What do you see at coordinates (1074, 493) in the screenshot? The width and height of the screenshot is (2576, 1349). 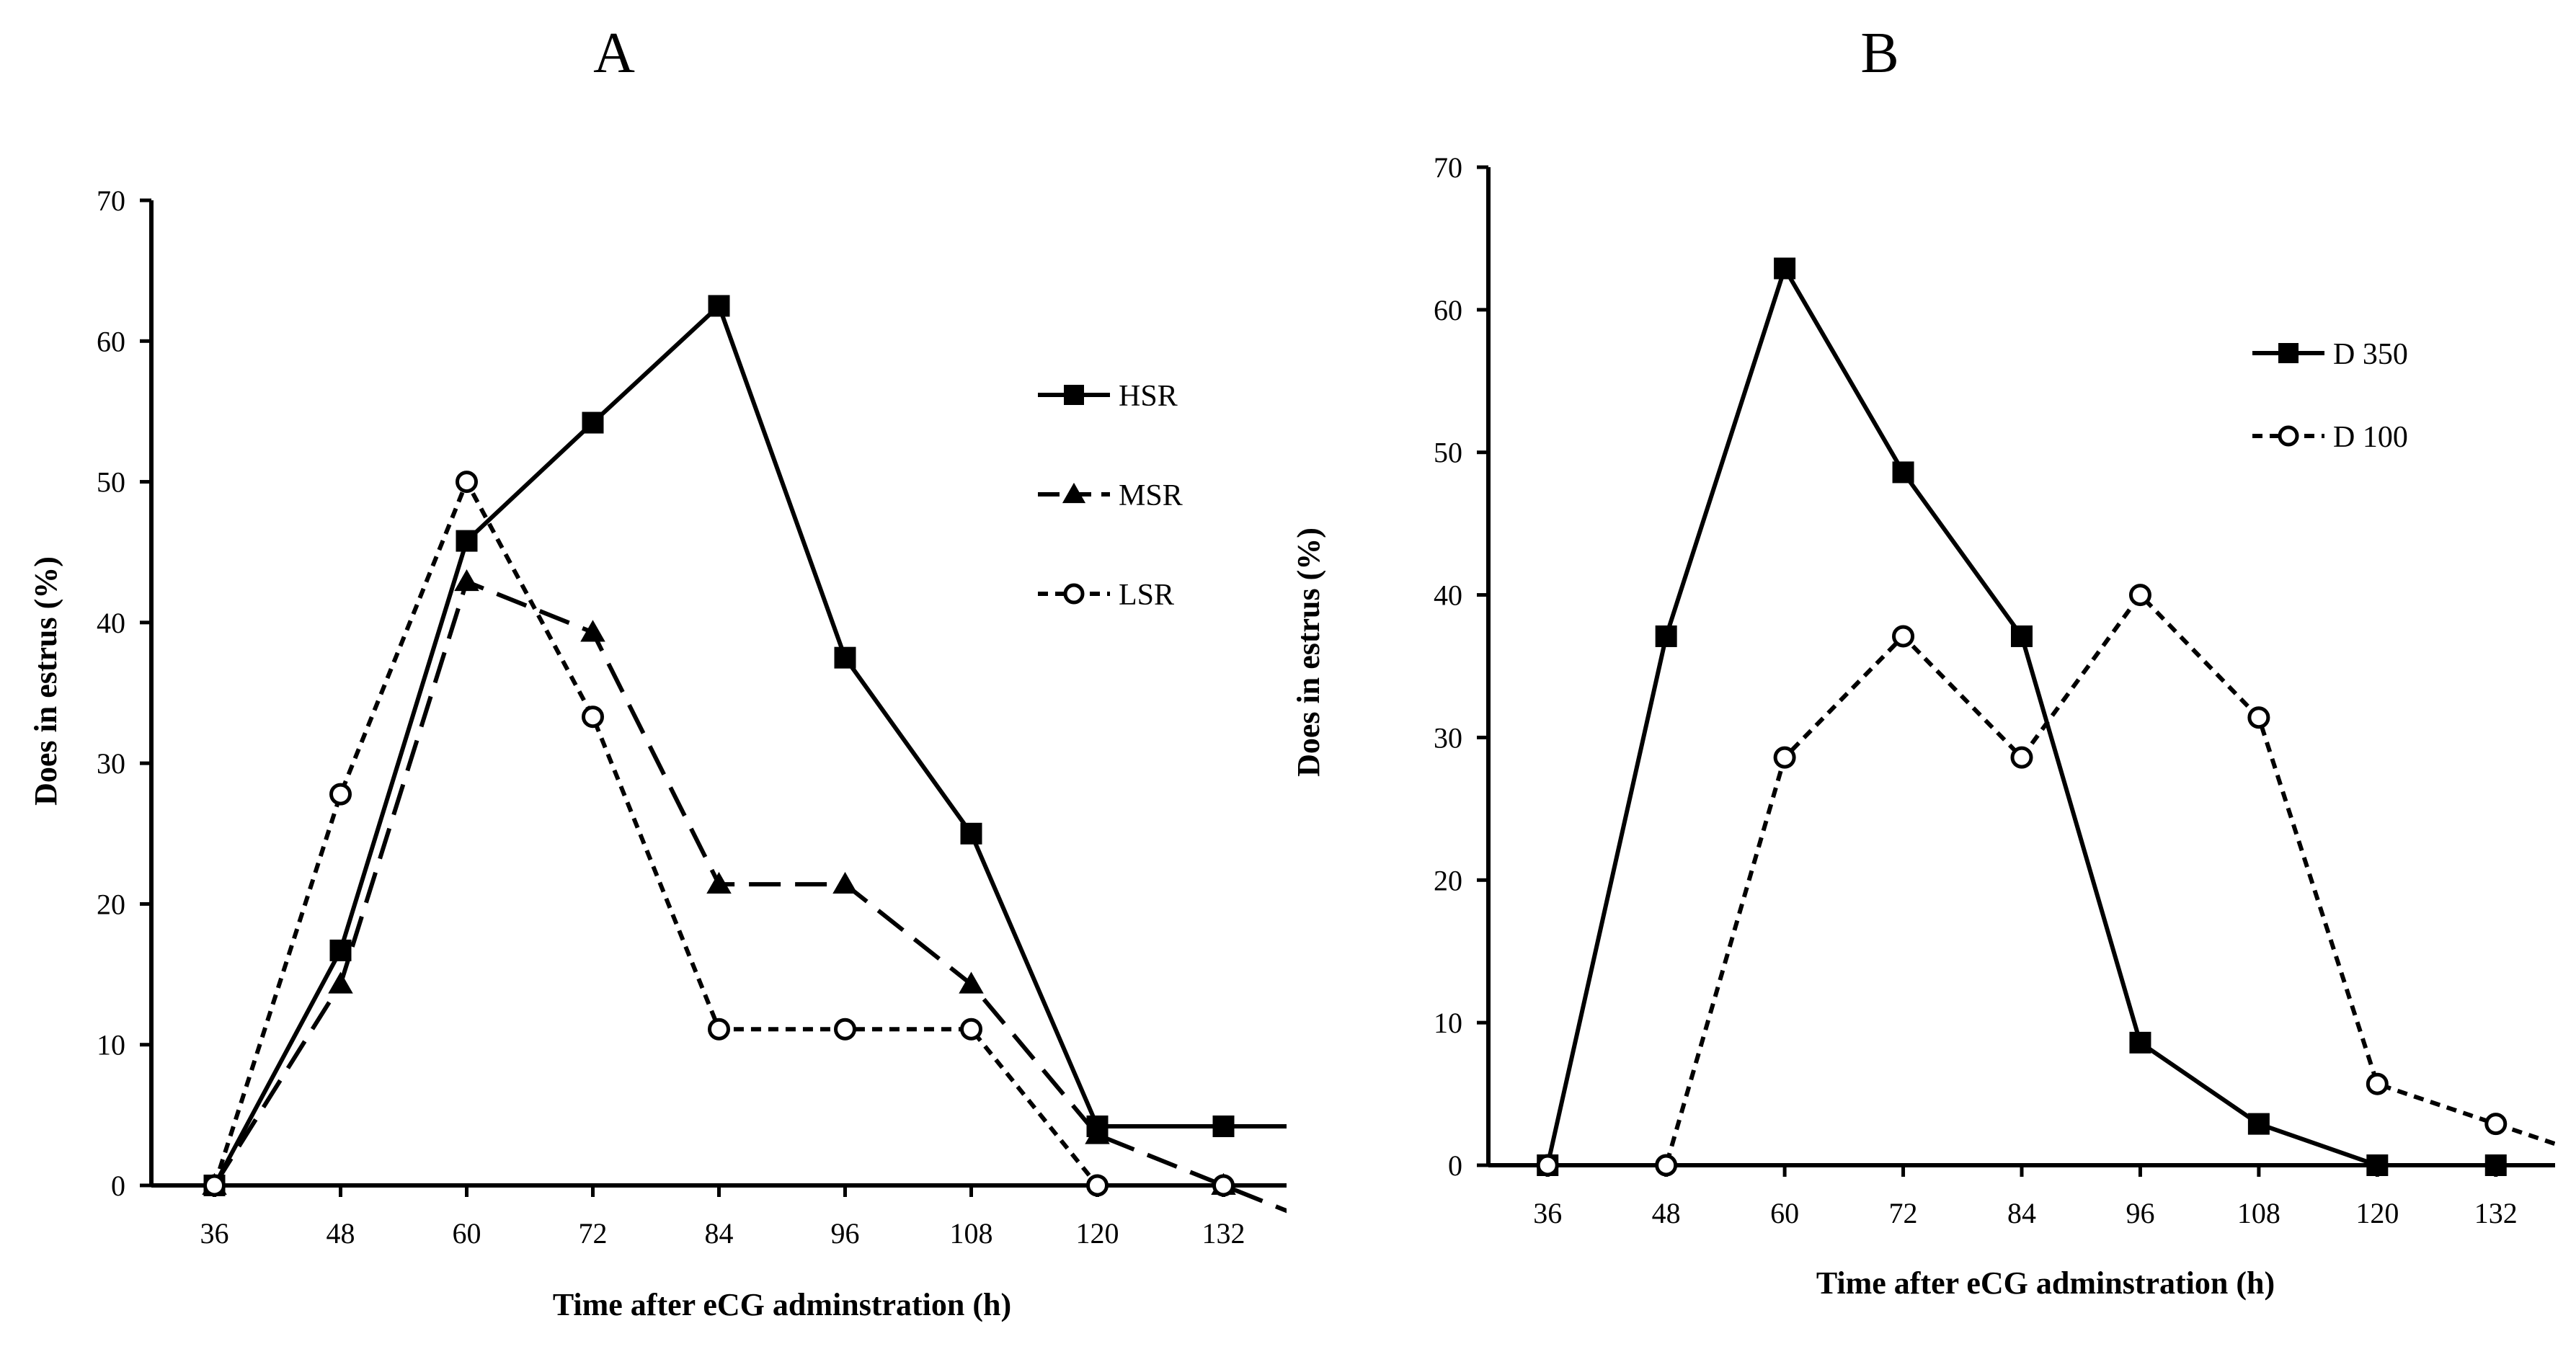 I see `legend-marker-msr` at bounding box center [1074, 493].